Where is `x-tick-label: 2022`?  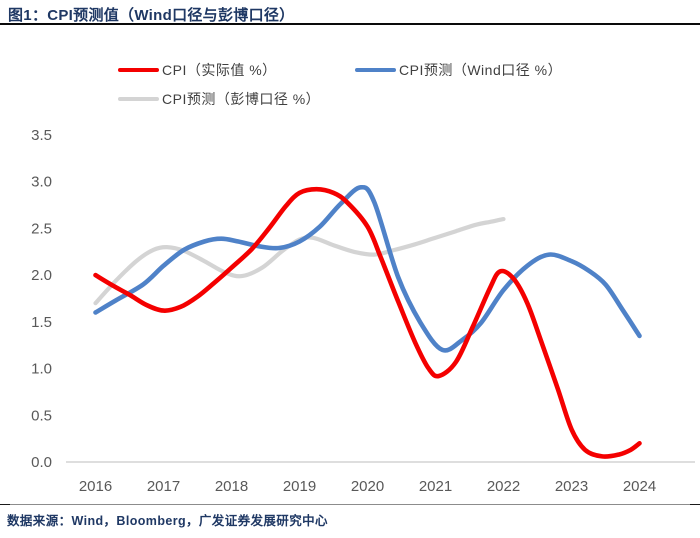
x-tick-label: 2022 is located at coordinates (503, 486).